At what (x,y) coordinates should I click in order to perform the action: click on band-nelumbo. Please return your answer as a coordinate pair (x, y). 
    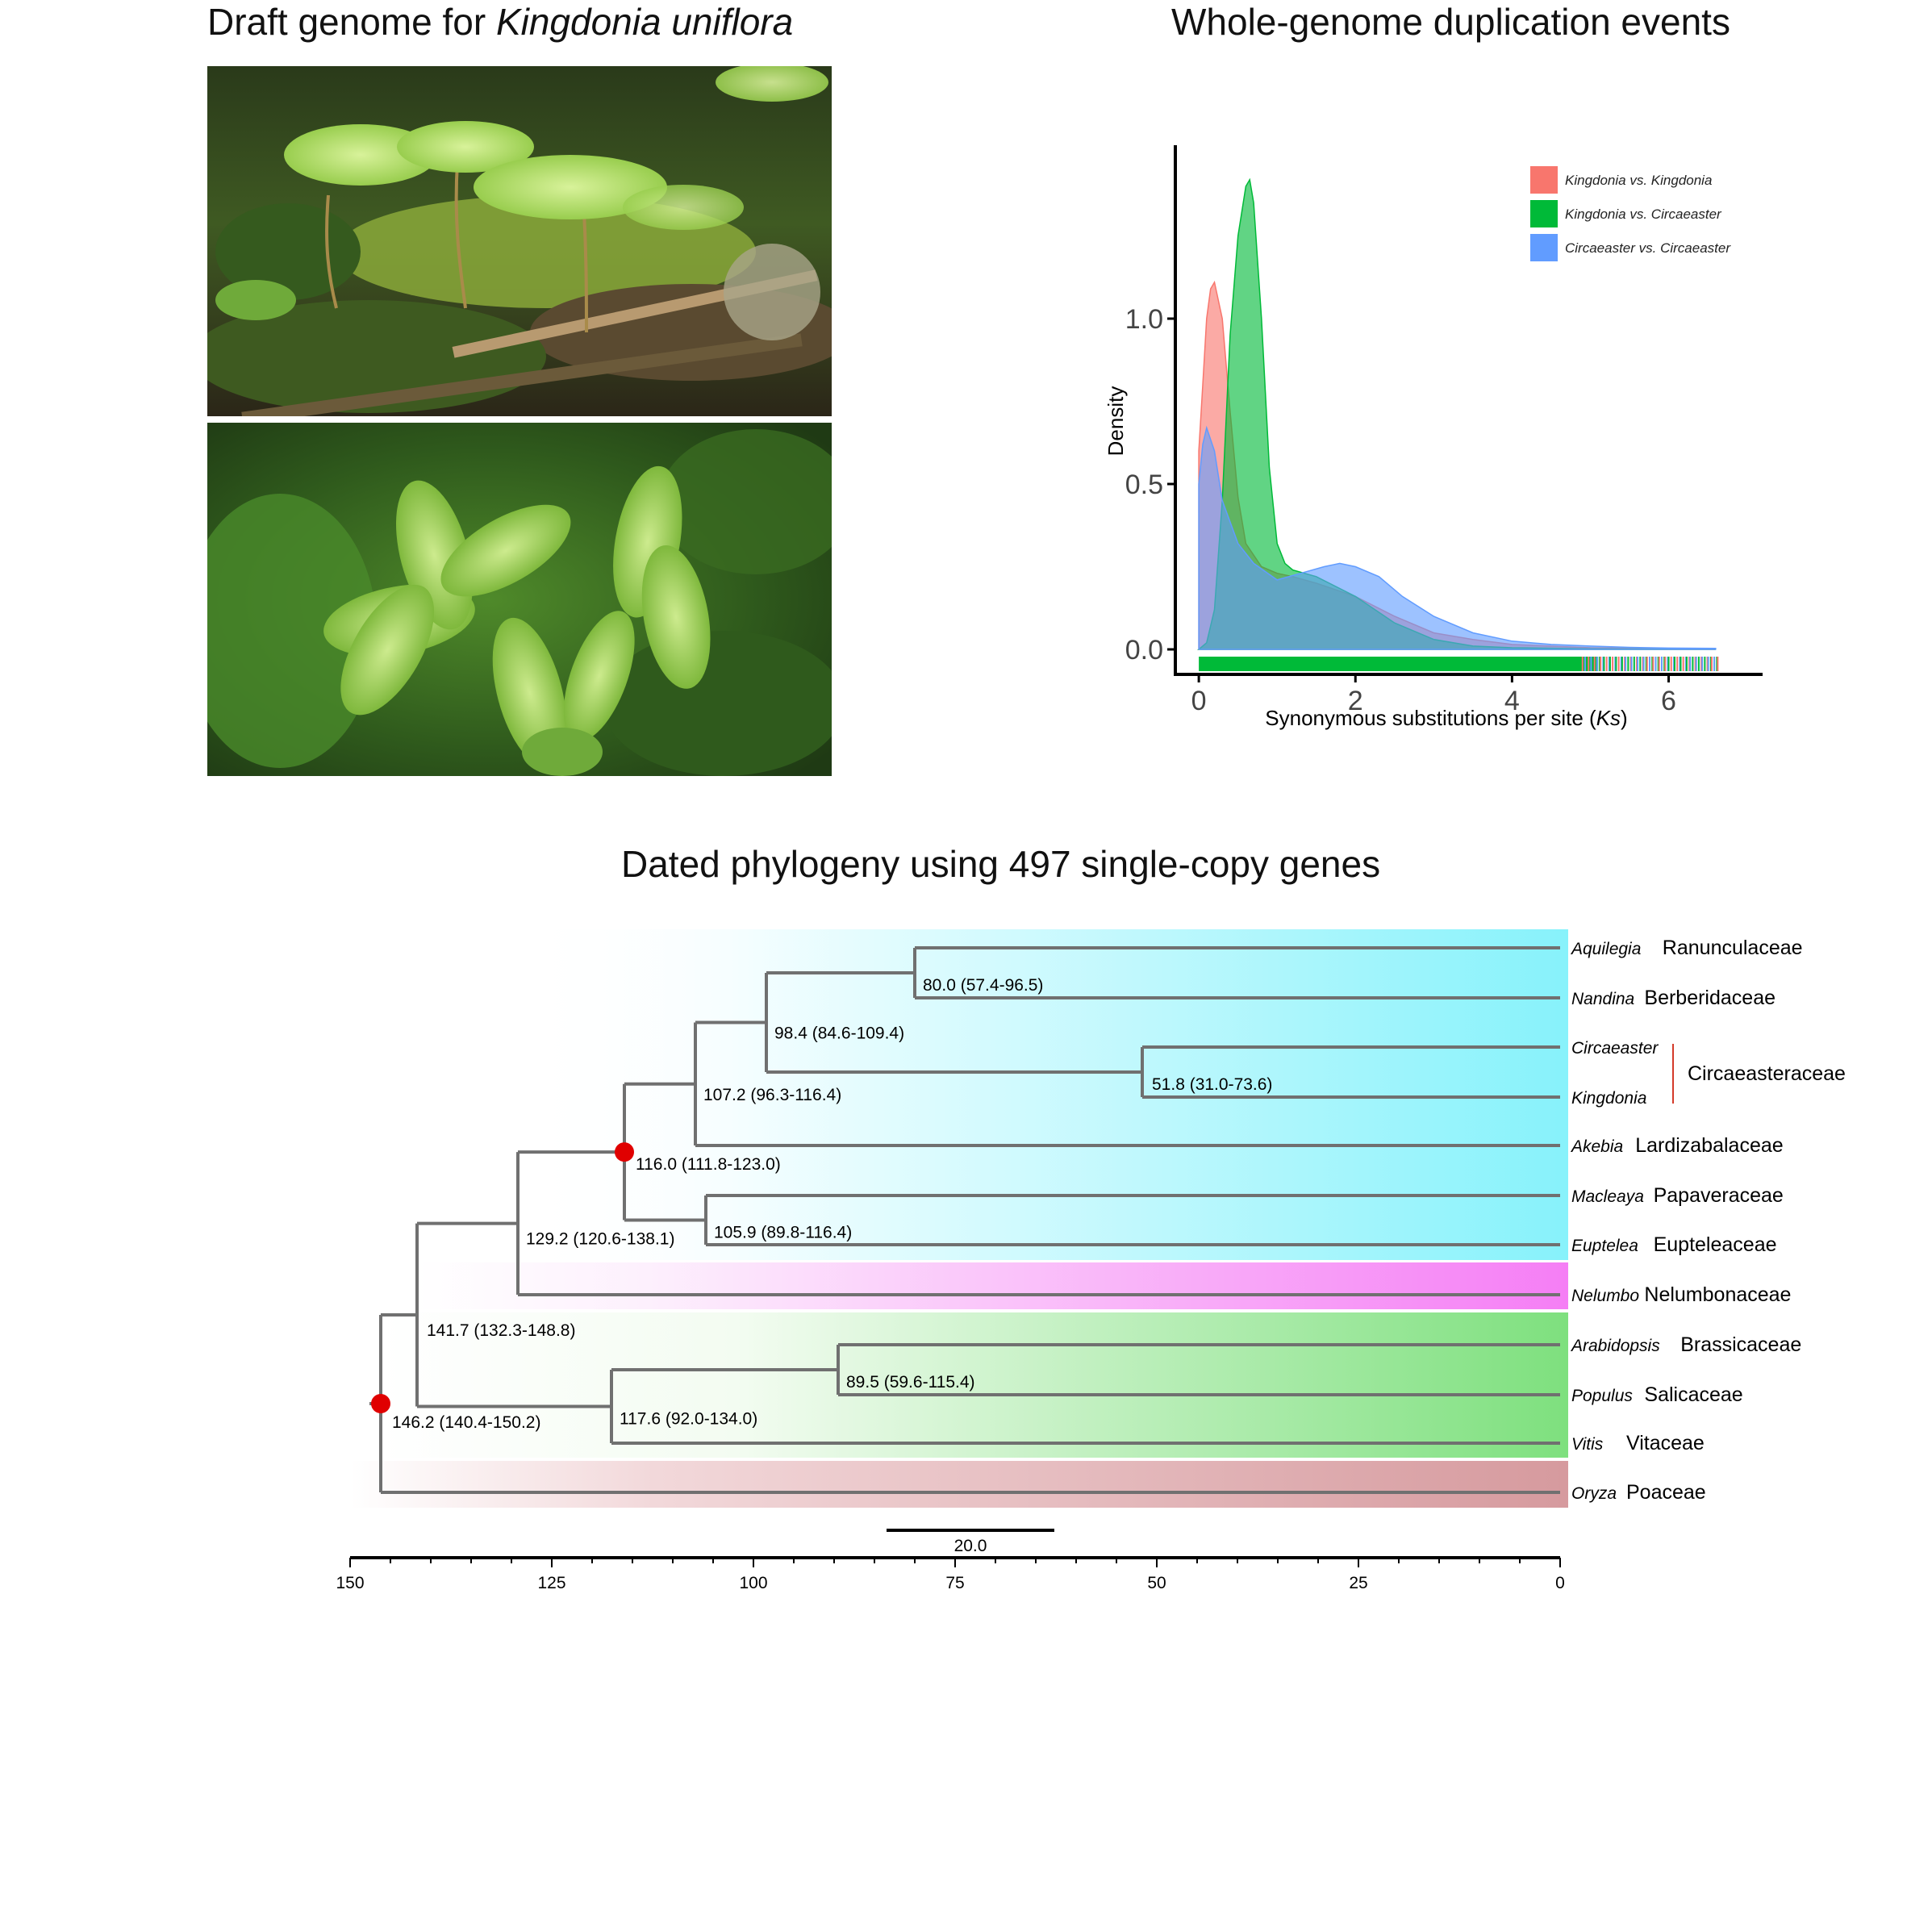
    Looking at the image, I should click on (992, 1285).